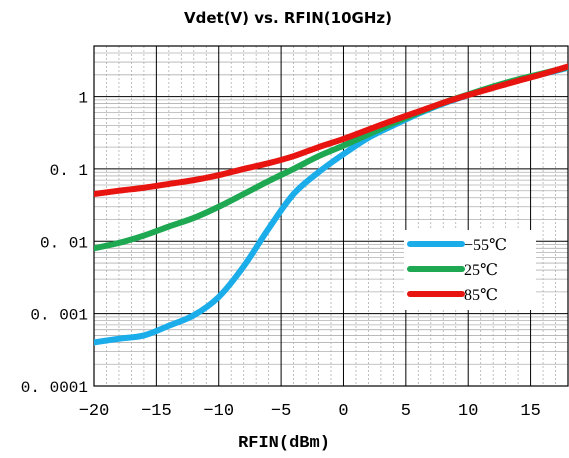 The image size is (569, 458). What do you see at coordinates (281, 411) in the screenshot?
I see `x-tick-label: −5` at bounding box center [281, 411].